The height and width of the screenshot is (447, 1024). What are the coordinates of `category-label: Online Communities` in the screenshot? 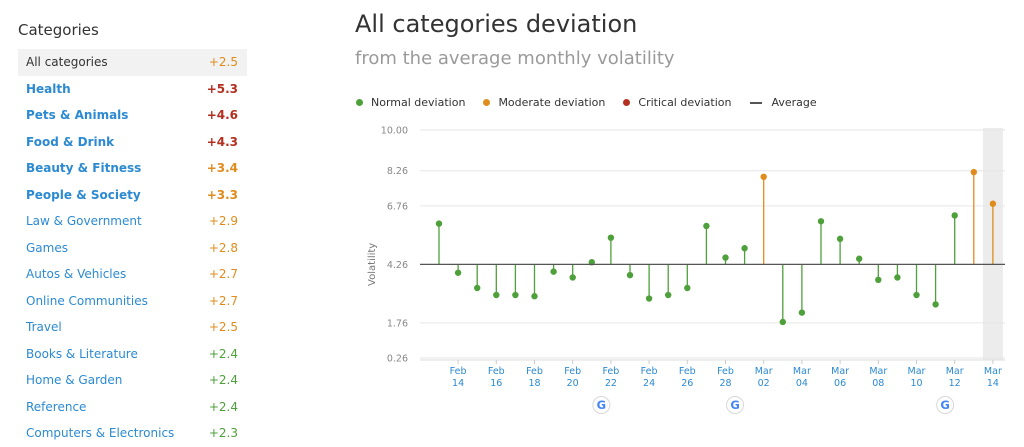 It's located at (87, 300).